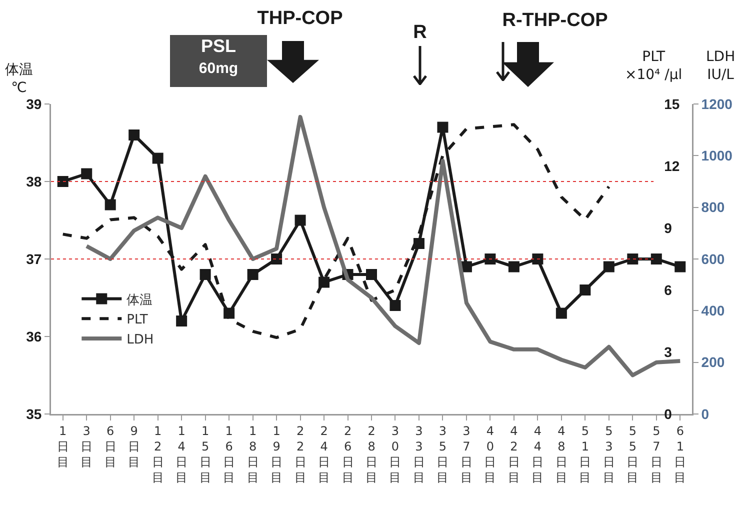 This screenshot has width=754, height=506. I want to click on y2-tick-label: 15, so click(672, 104).